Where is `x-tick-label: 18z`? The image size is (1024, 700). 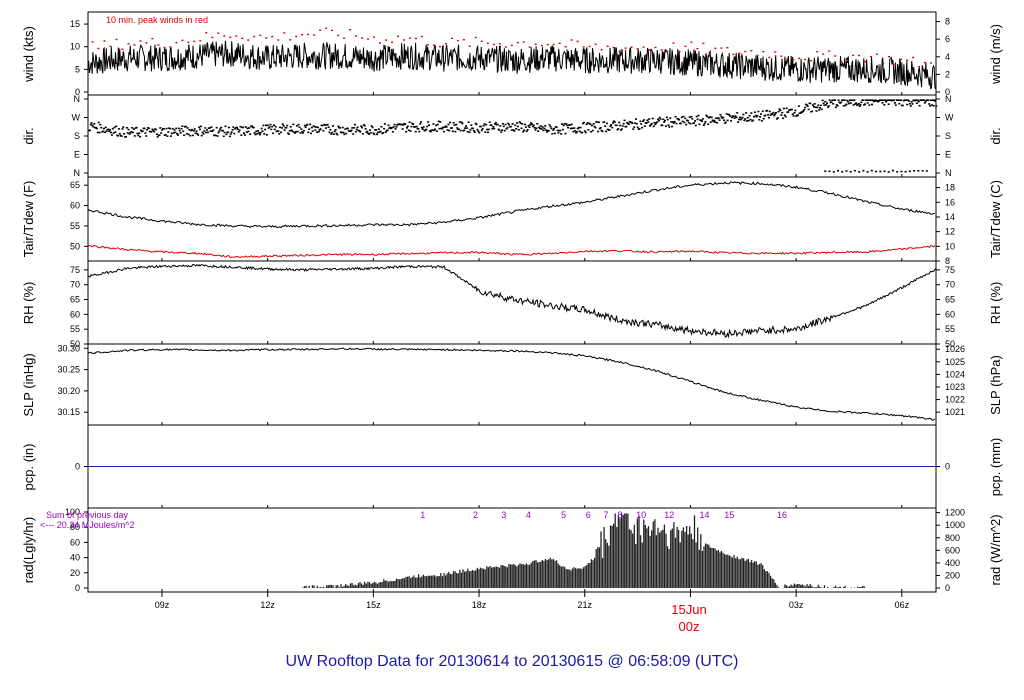 x-tick-label: 18z is located at coordinates (479, 605).